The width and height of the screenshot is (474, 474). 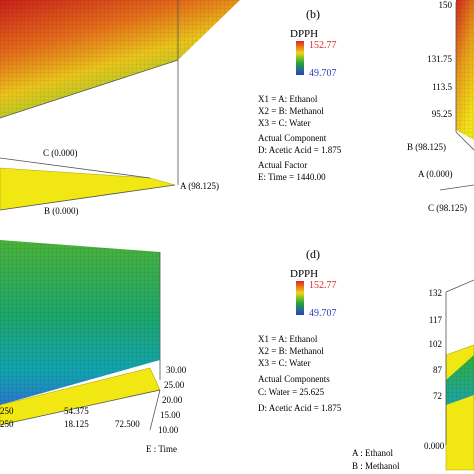 I want to click on legend-b-component-1: D: Acetic Acid = 1.875, so click(x=300, y=150).